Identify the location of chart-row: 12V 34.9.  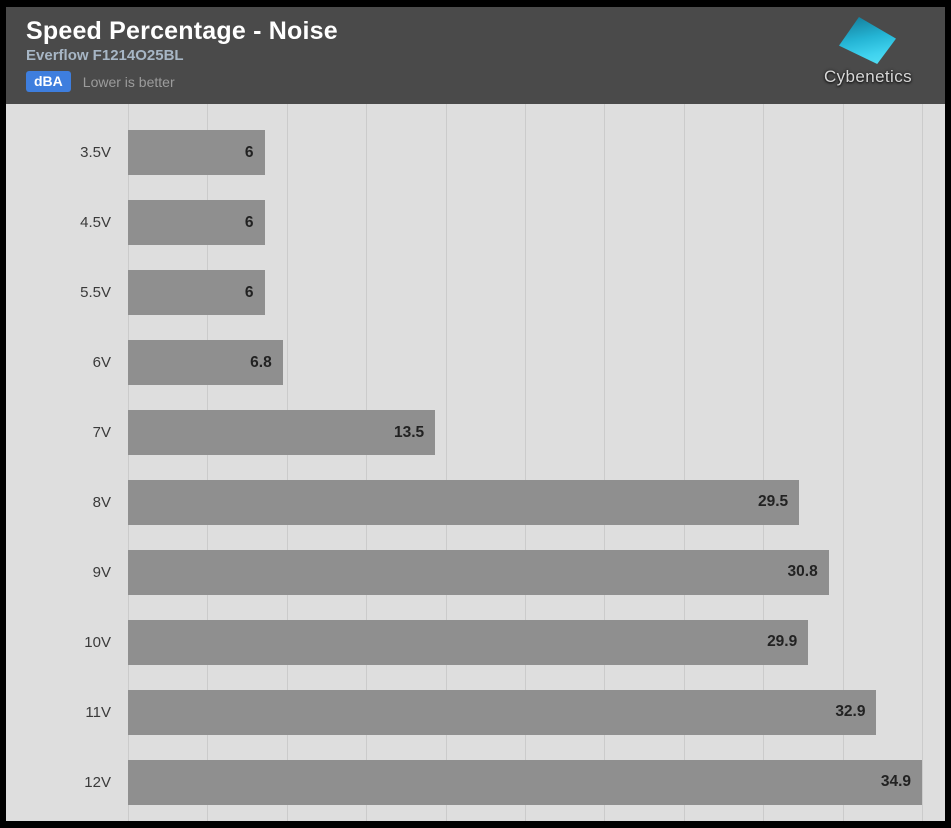
(475, 782).